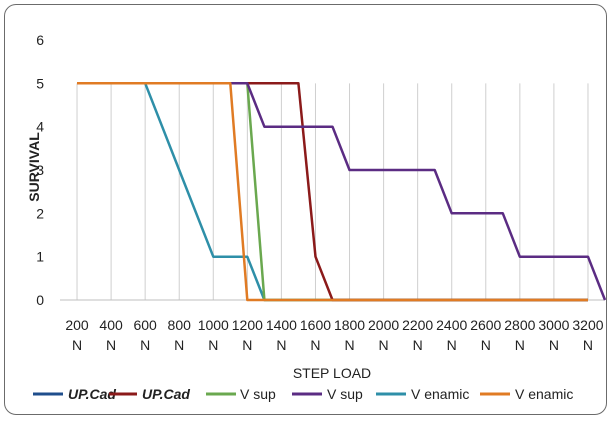 The width and height of the screenshot is (613, 421). Describe the element at coordinates (349, 335) in the screenshot. I see `x-tick-label: 1800 N` at that location.